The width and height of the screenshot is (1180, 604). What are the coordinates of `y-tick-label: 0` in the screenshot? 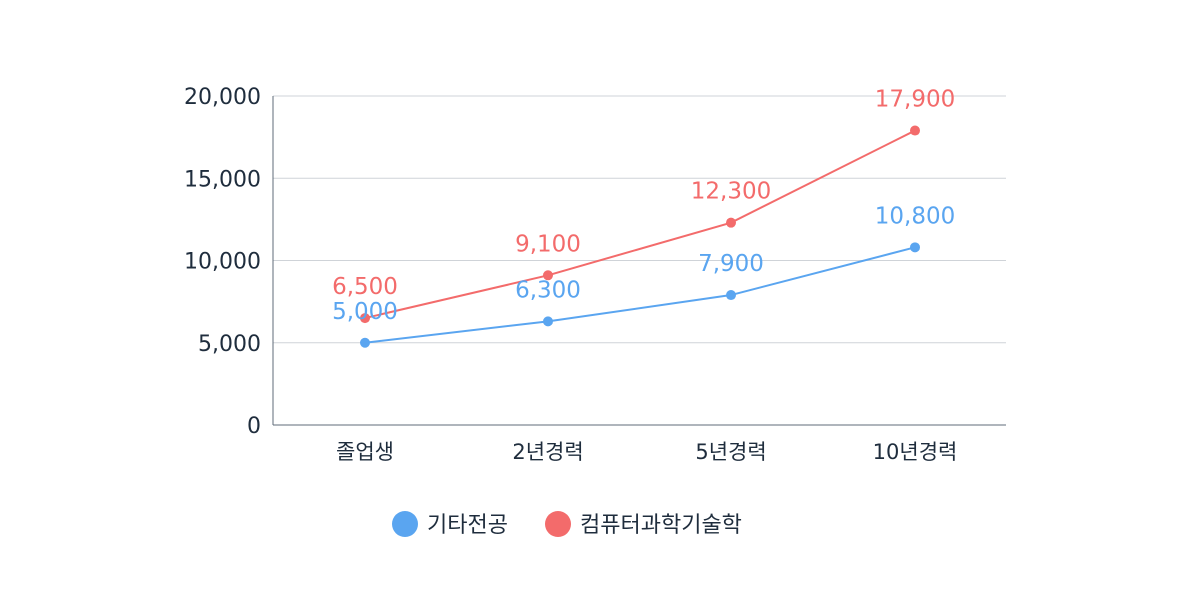 It's located at (254, 426).